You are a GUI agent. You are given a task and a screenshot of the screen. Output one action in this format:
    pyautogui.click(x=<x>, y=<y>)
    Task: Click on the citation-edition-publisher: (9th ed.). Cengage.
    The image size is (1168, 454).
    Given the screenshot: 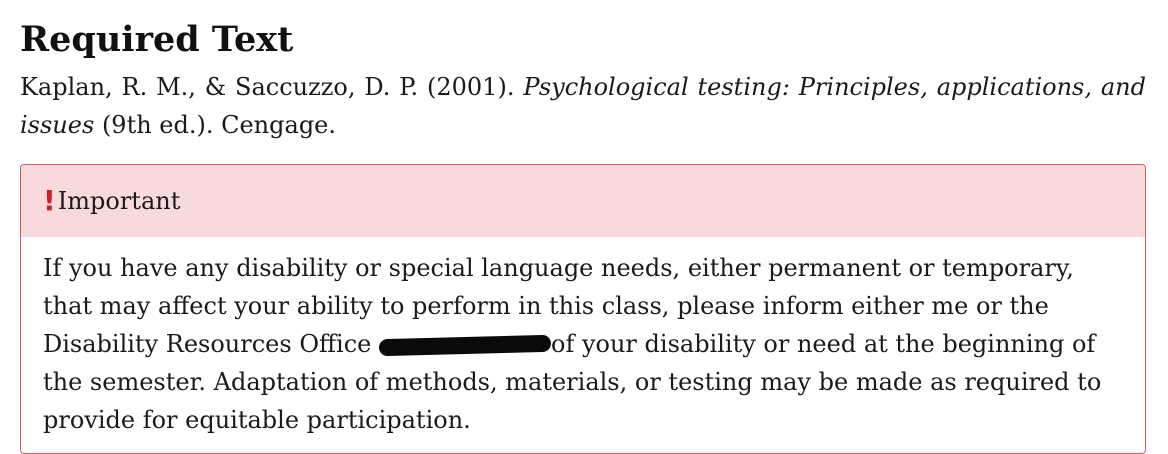 What is the action you would take?
    pyautogui.click(x=219, y=125)
    